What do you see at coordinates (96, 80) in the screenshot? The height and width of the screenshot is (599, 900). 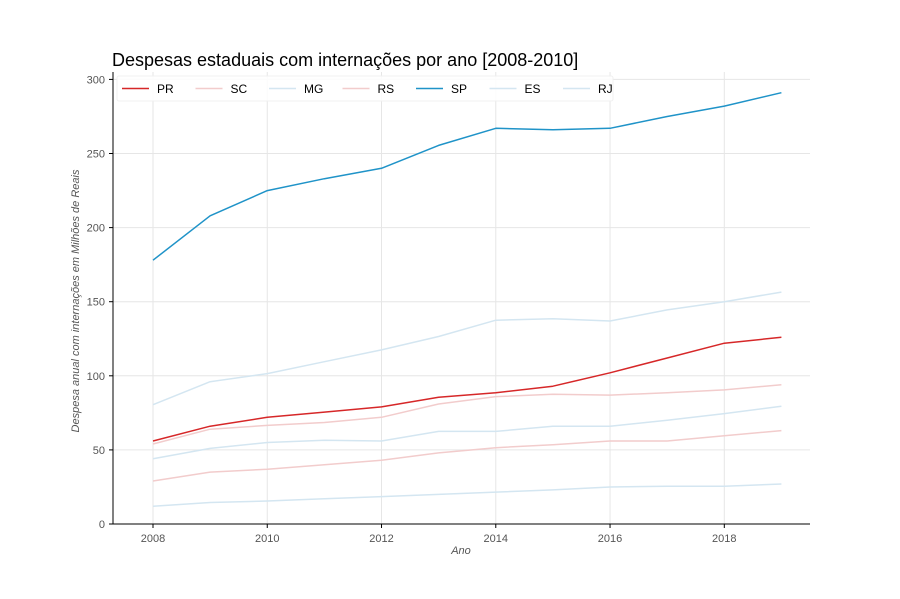 I see `y-tick-label: 300` at bounding box center [96, 80].